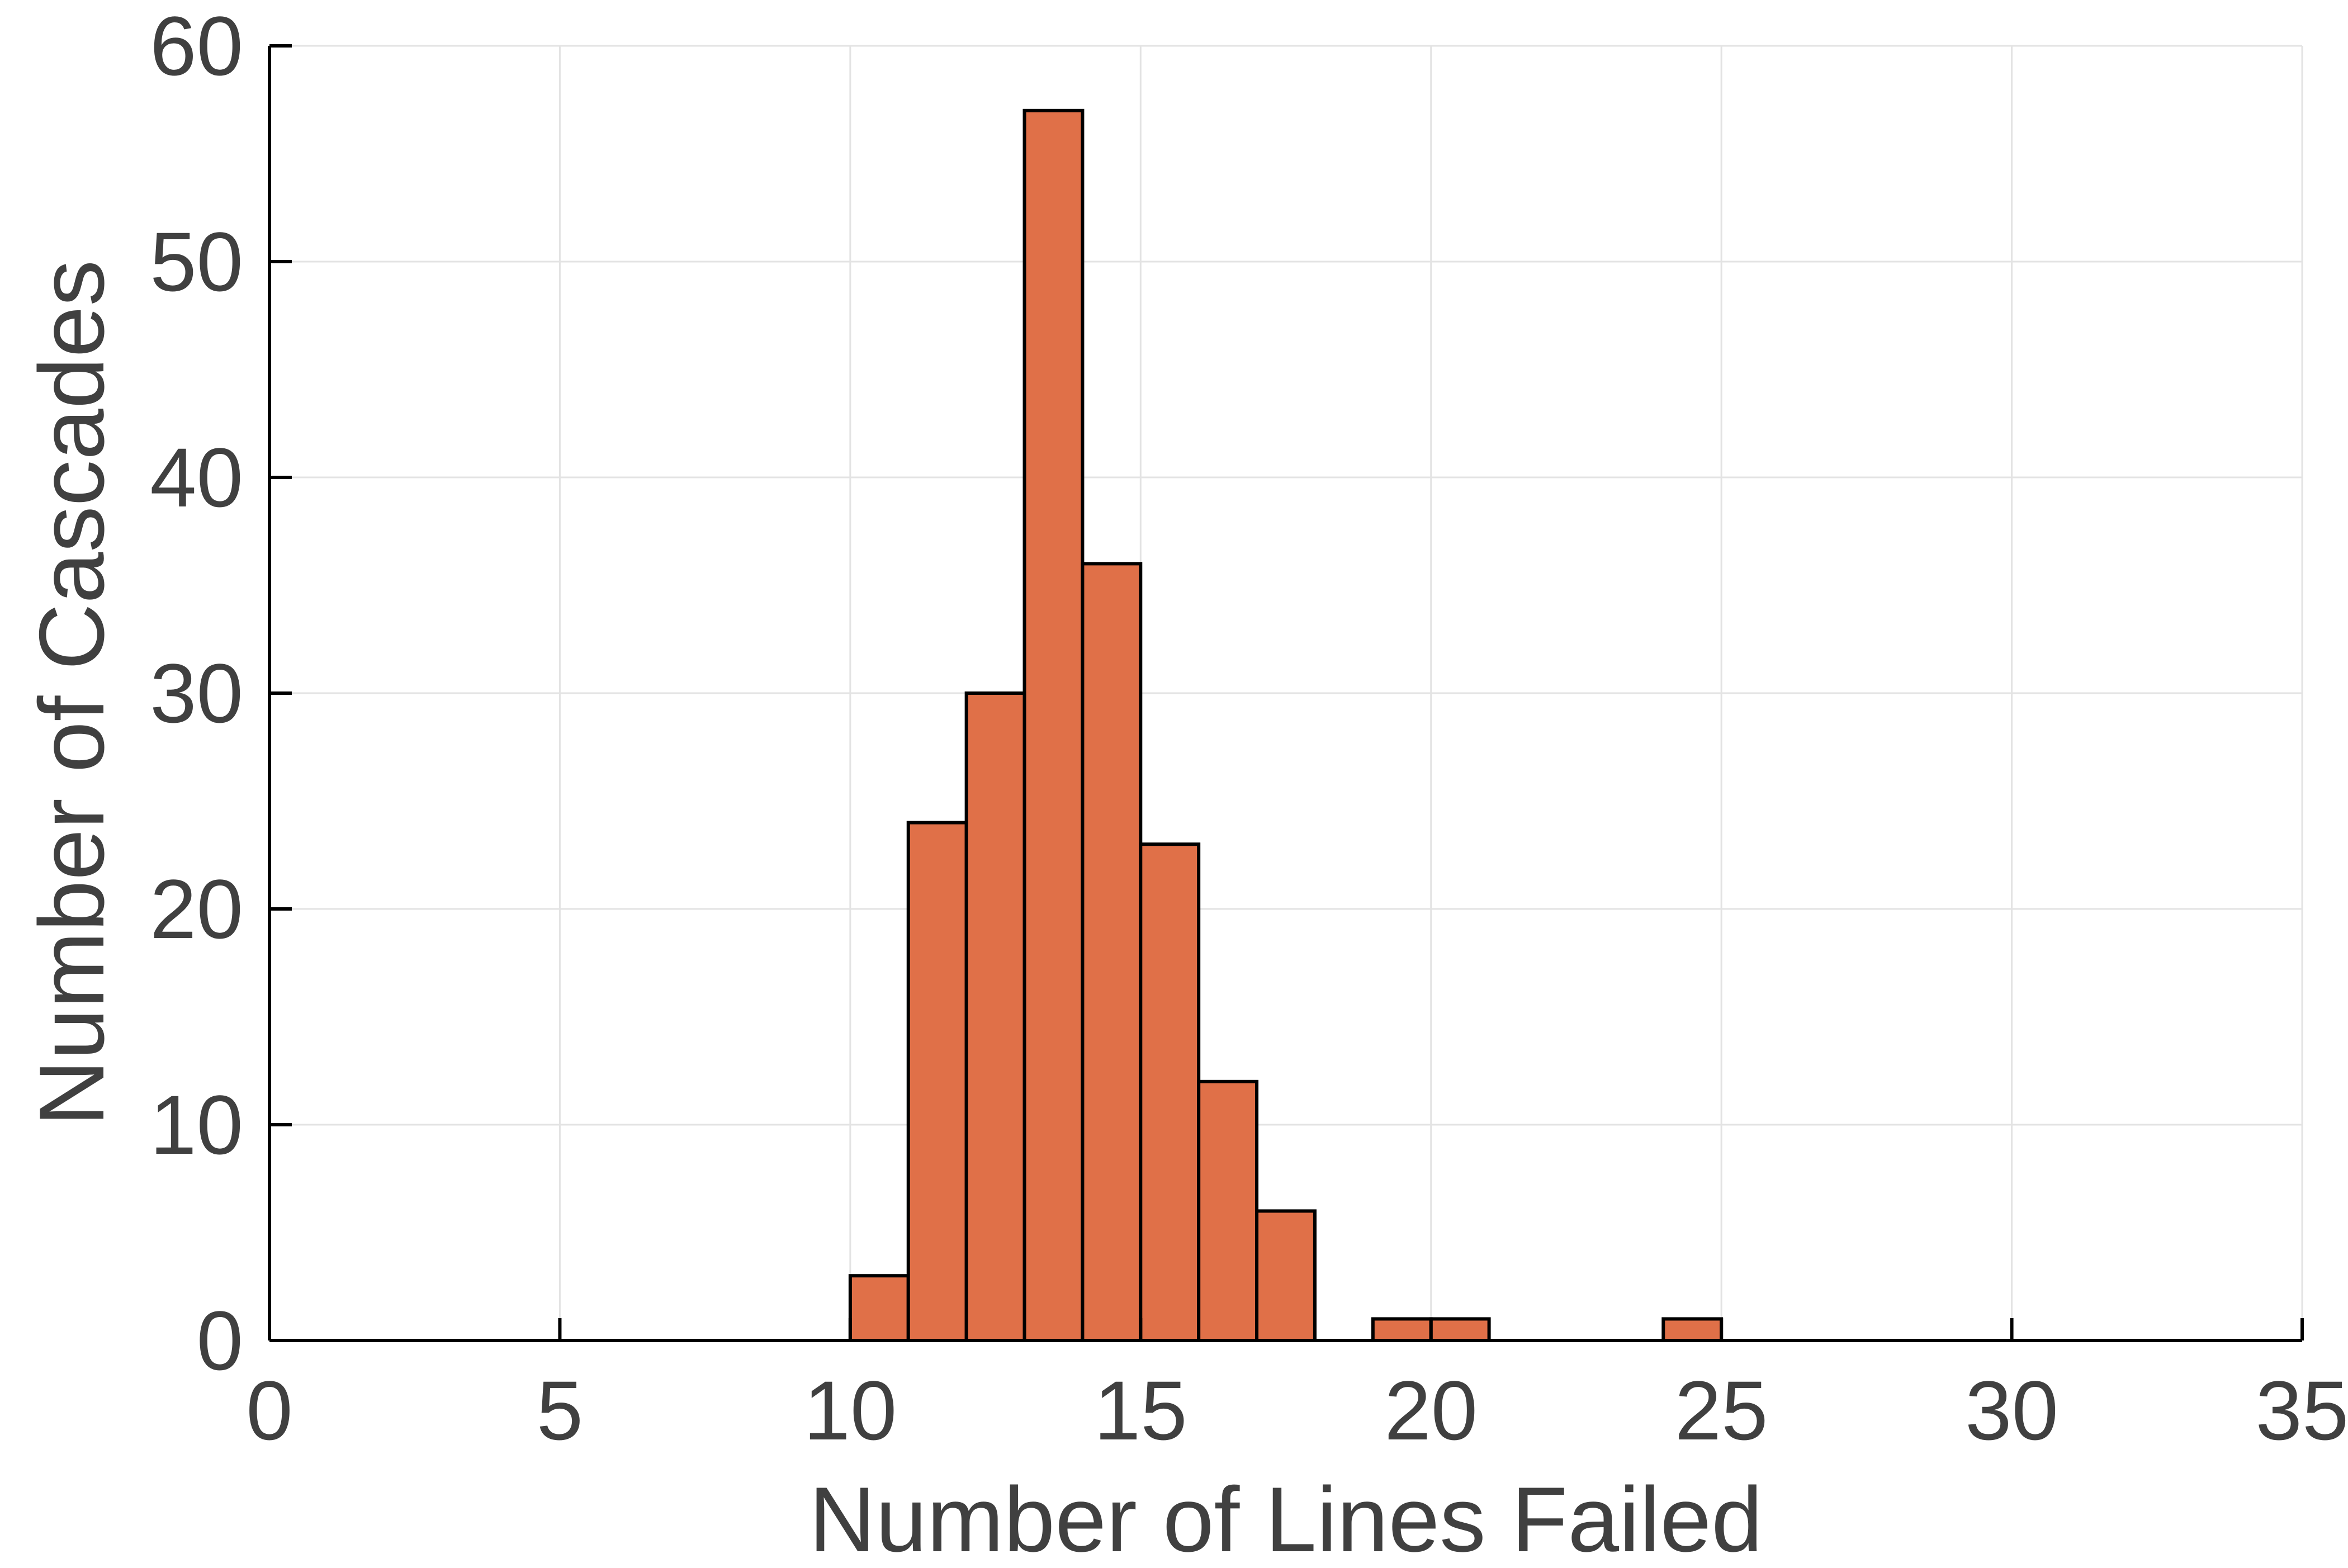 The width and height of the screenshot is (2348, 1568). What do you see at coordinates (196, 477) in the screenshot?
I see `y-tick-label: 40` at bounding box center [196, 477].